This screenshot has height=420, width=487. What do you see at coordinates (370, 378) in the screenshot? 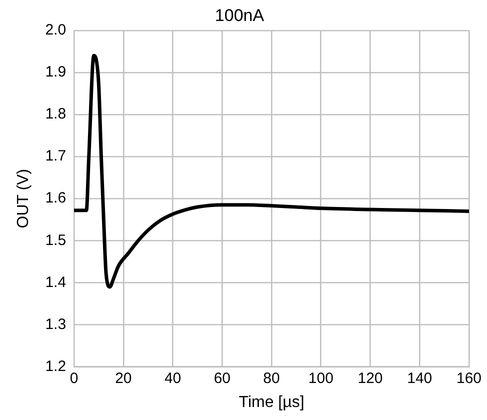
I see `x-tick-label: 120` at bounding box center [370, 378].